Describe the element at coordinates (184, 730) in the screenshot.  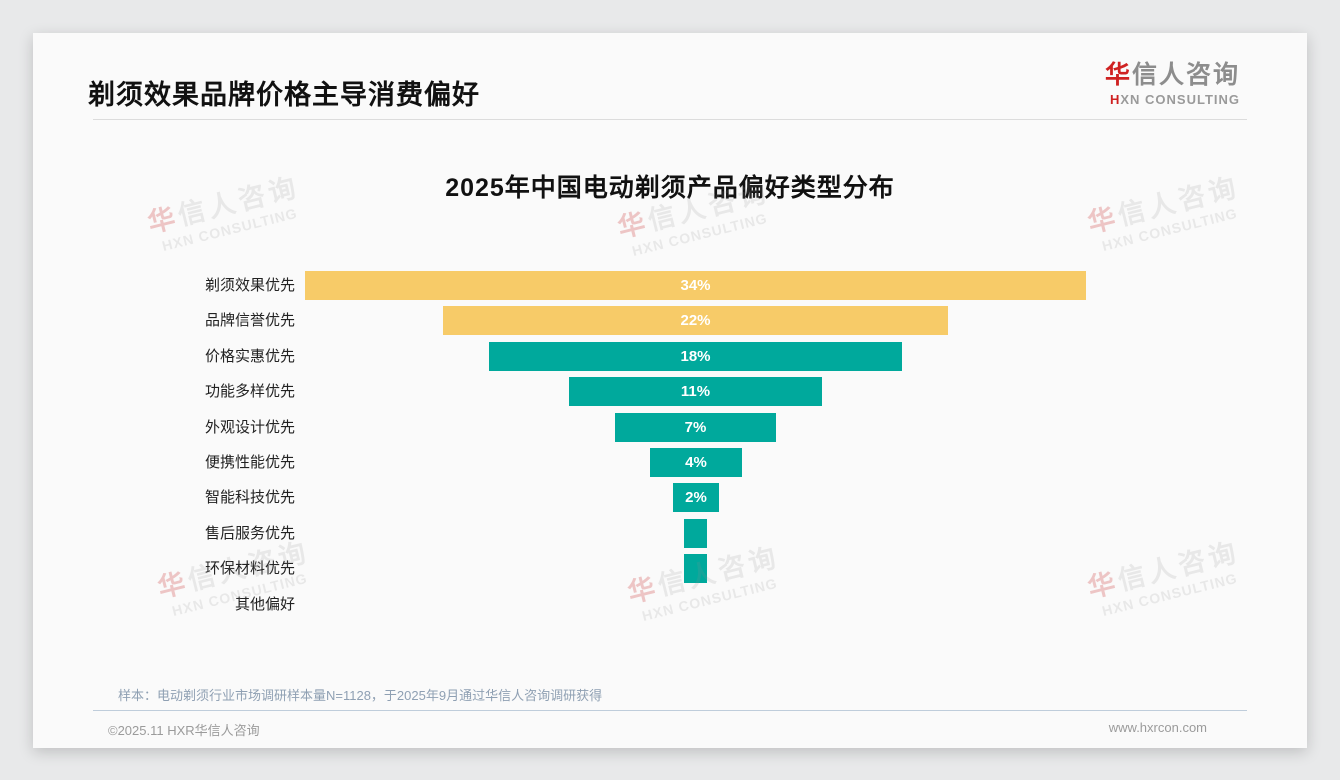
I see `copyright-text: ©2025.11 HXR华信人咨询` at that location.